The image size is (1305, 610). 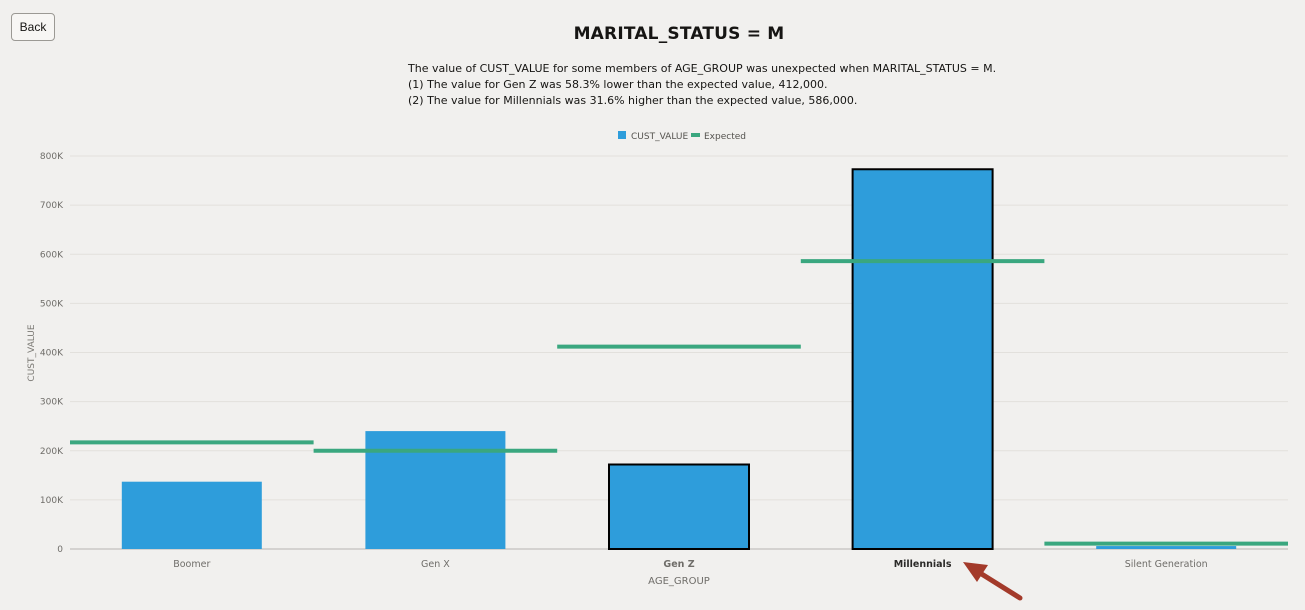 I want to click on y-tick-label: 400K, so click(x=52, y=354).